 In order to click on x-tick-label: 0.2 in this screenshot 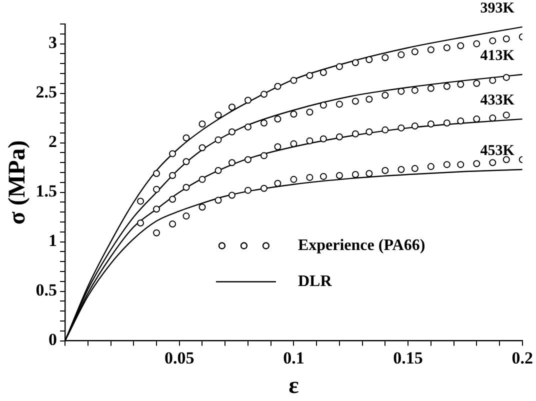, I will do `click(522, 358)`.